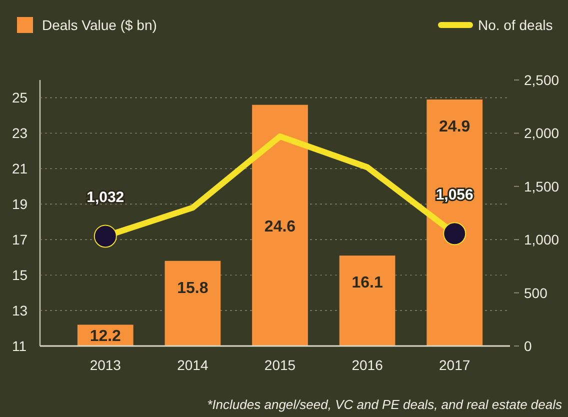 The height and width of the screenshot is (417, 568). Describe the element at coordinates (280, 365) in the screenshot. I see `x-tick-label: 2015` at that location.